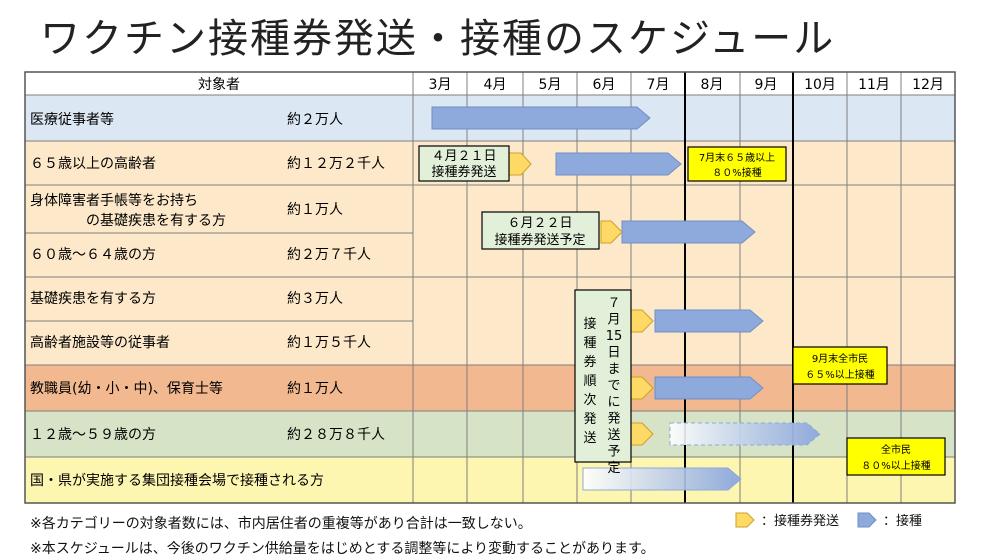 The image size is (985, 560). What do you see at coordinates (840, 358) in the screenshot?
I see `goal-box-september-line1: 9月末全市民` at bounding box center [840, 358].